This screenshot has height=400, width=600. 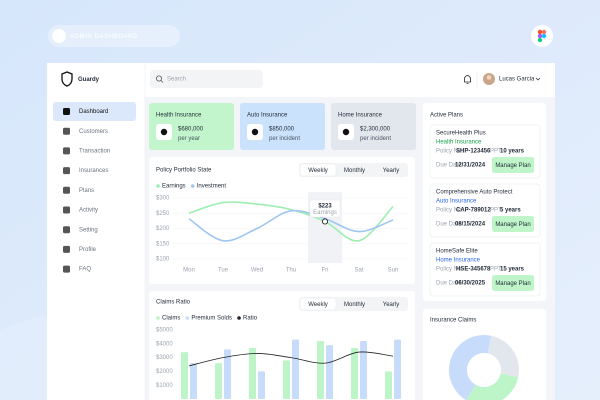 I want to click on active-plans-title: Active Plans, so click(x=446, y=116).